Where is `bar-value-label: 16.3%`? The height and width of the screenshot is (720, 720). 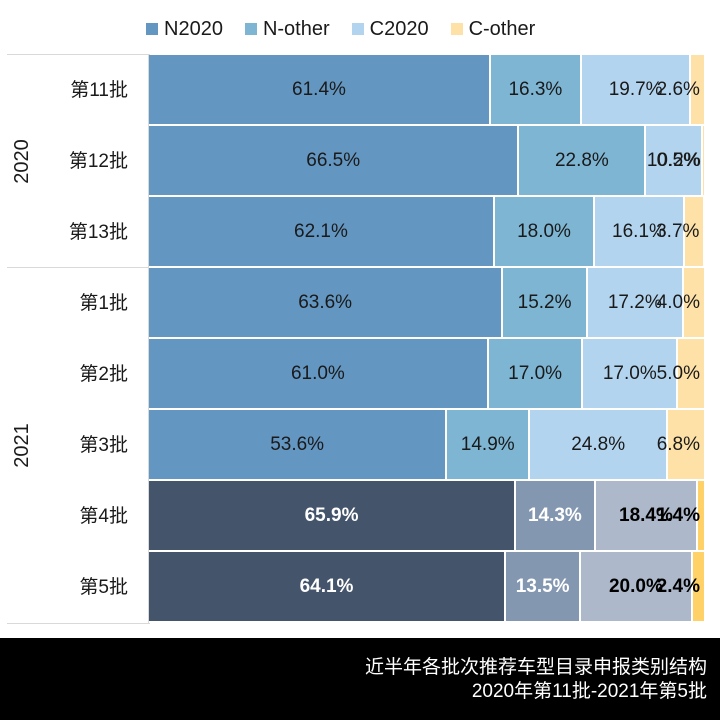
bar-value-label: 16.3% is located at coordinates (535, 89).